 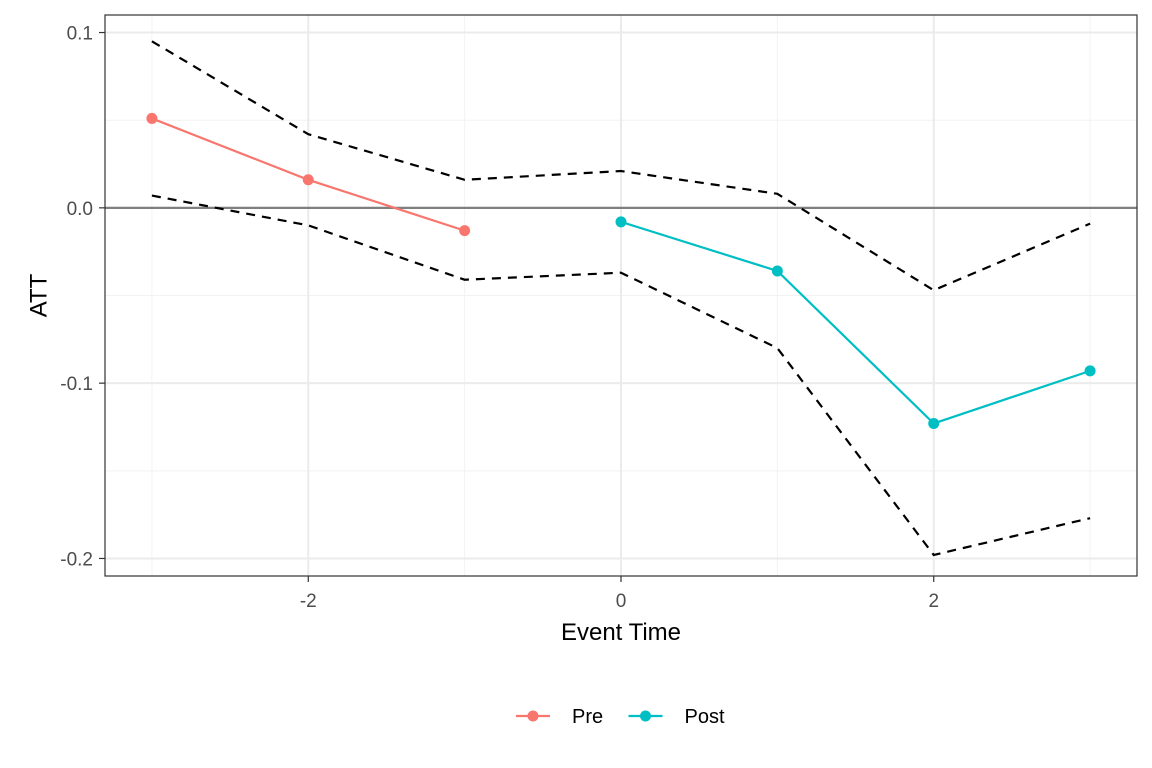 I want to click on legend-item-pre: Pre, so click(x=559, y=717).